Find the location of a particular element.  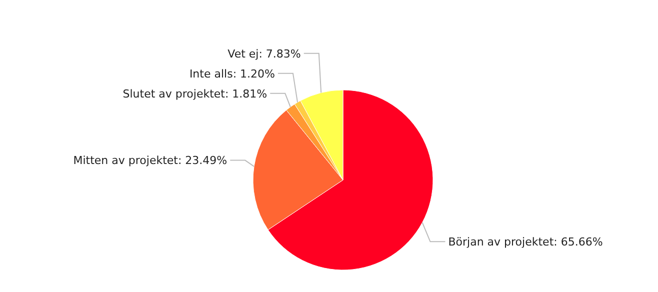

slice-label: Vet ej: 7.83% is located at coordinates (264, 53).